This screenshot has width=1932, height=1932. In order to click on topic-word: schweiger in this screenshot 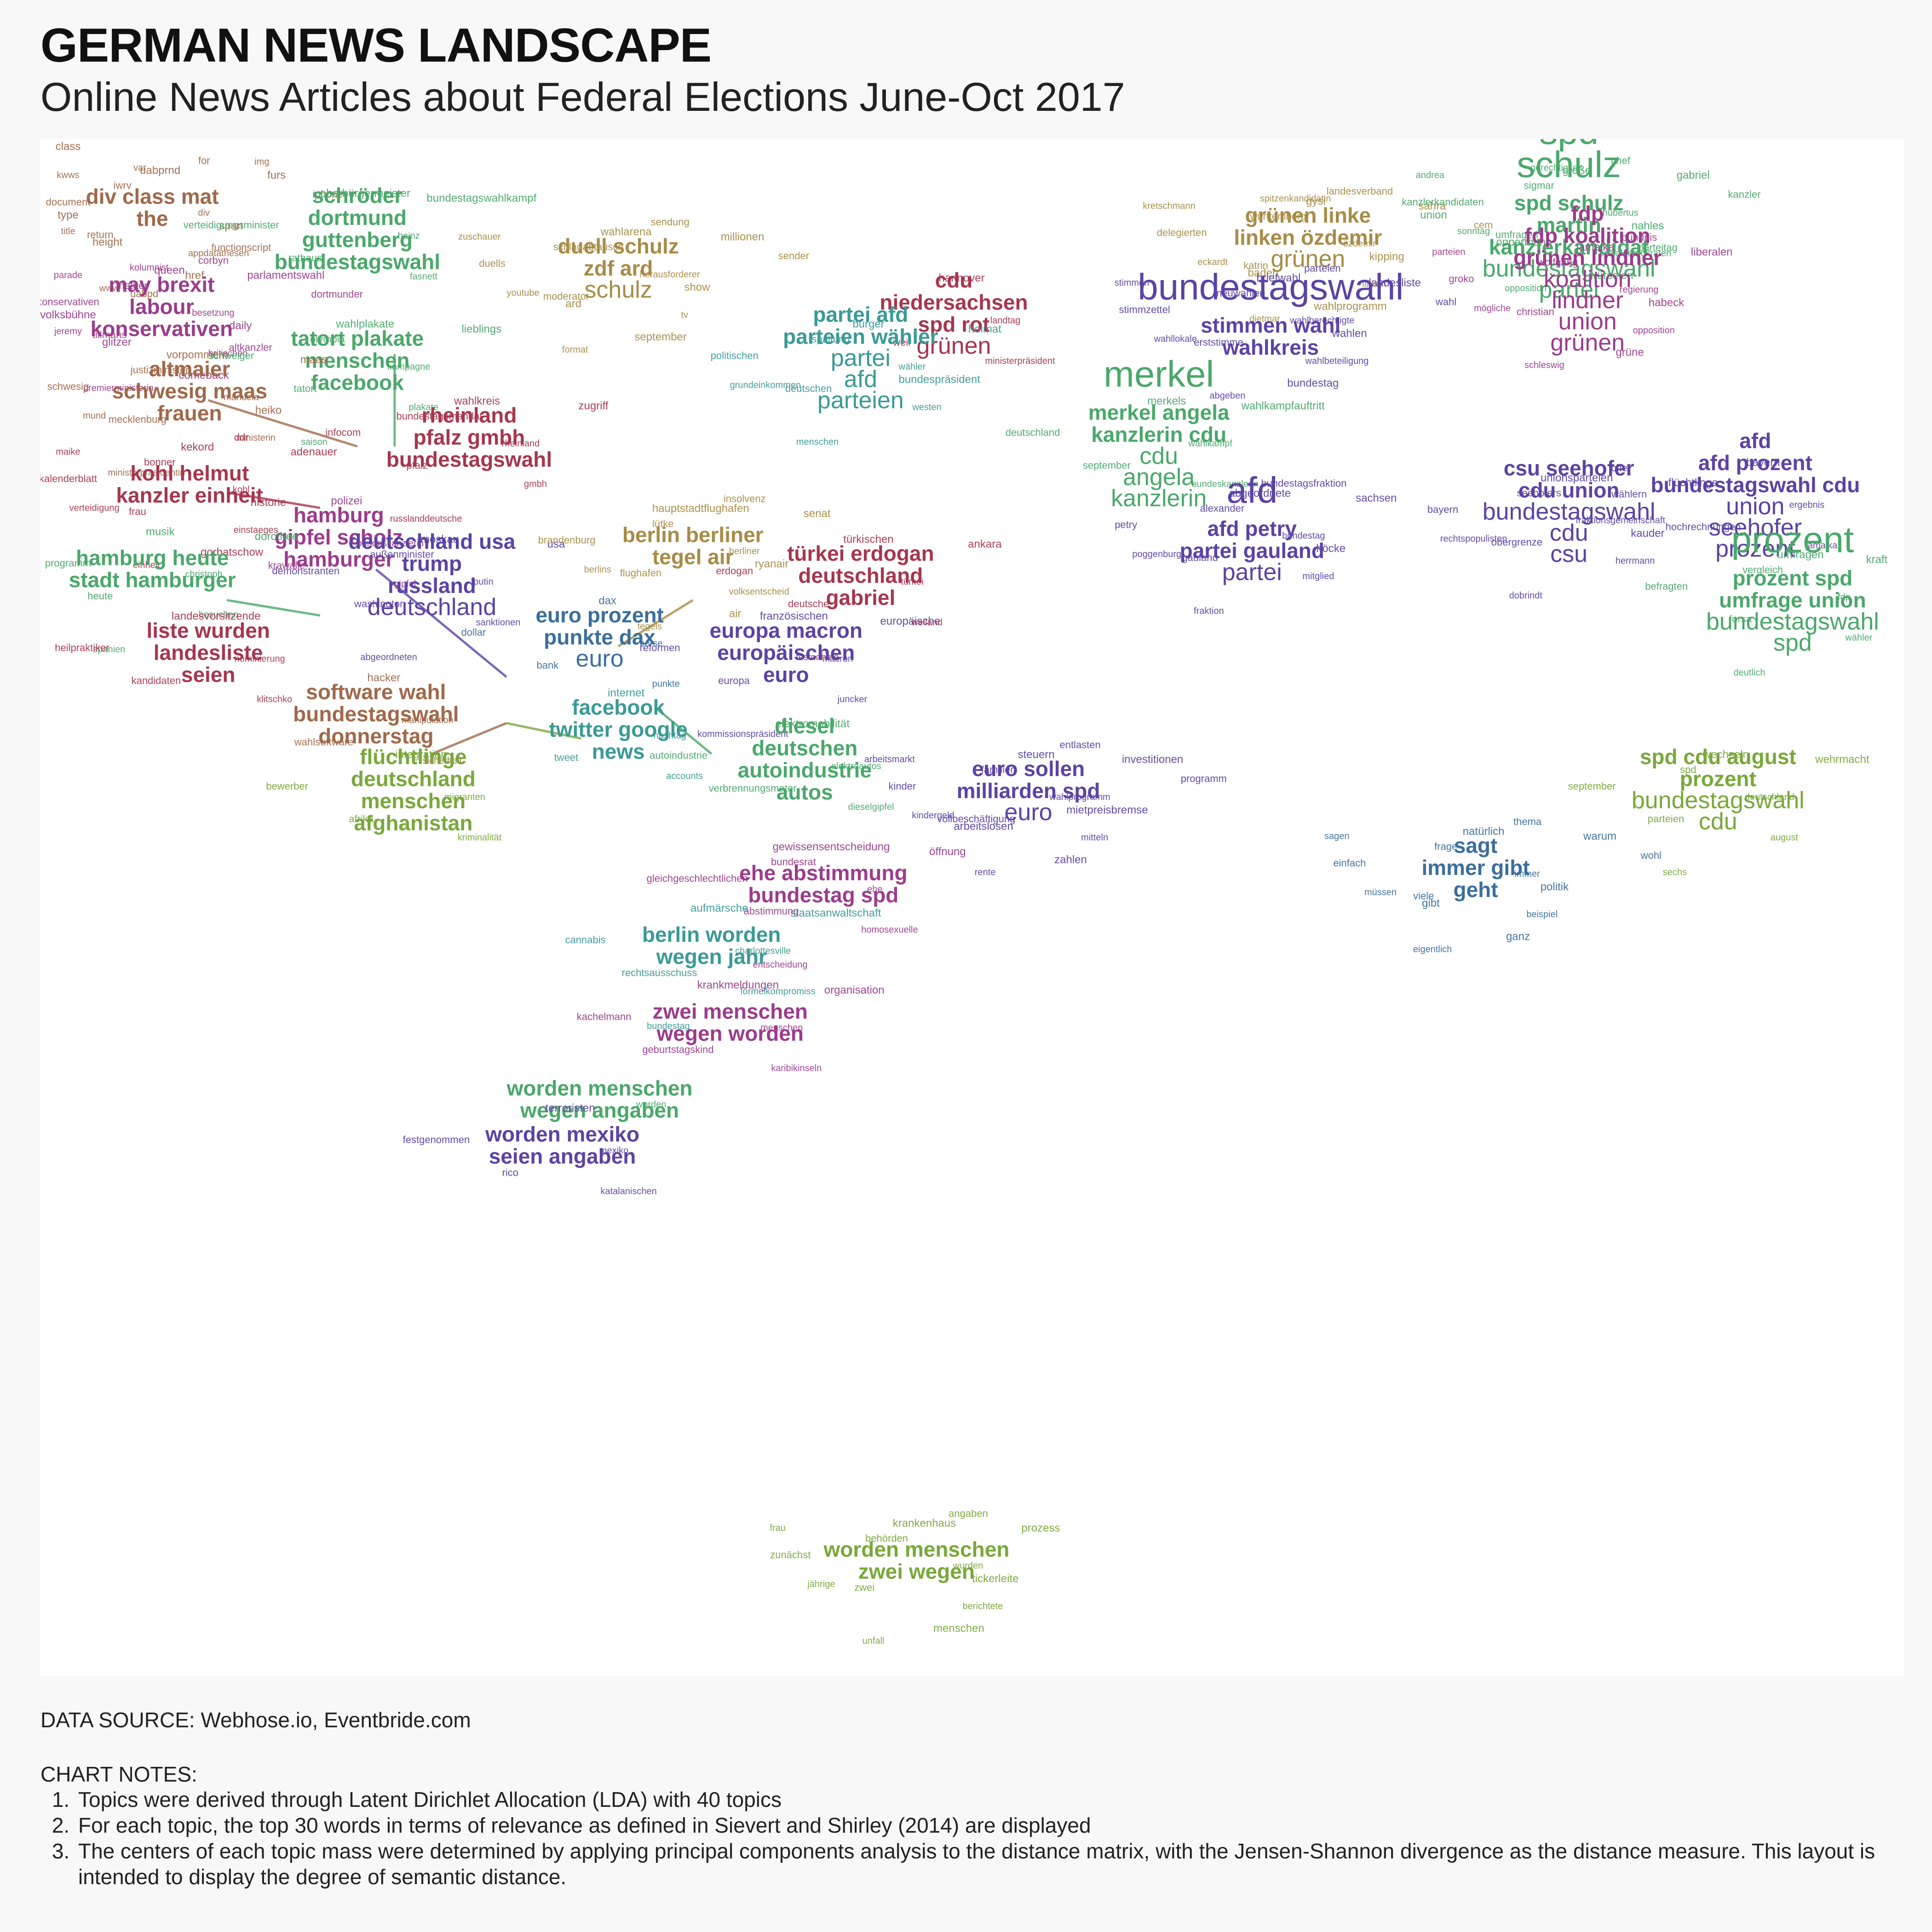, I will do `click(231, 356)`.